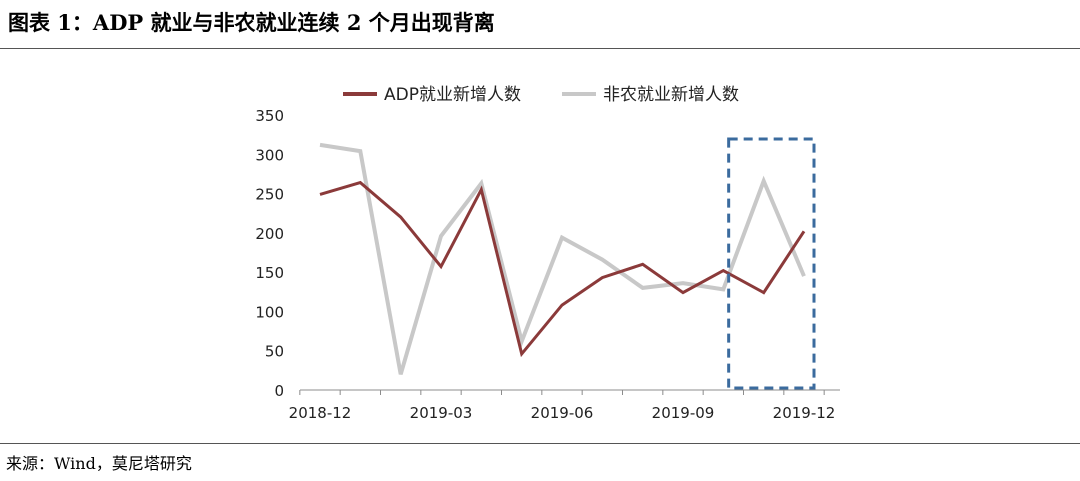 This screenshot has height=481, width=1080. I want to click on legend: ADP就业新增人数 非农就业新增人数, so click(541, 95).